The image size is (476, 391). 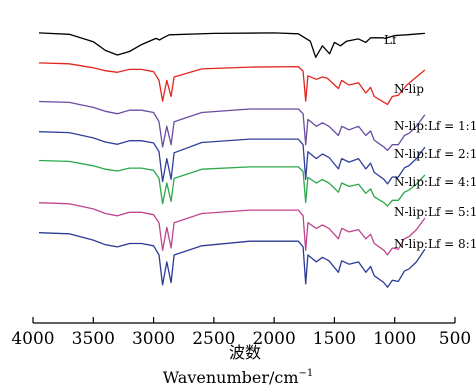 I want to click on x-axis-title-sup: −1, so click(x=306, y=373).